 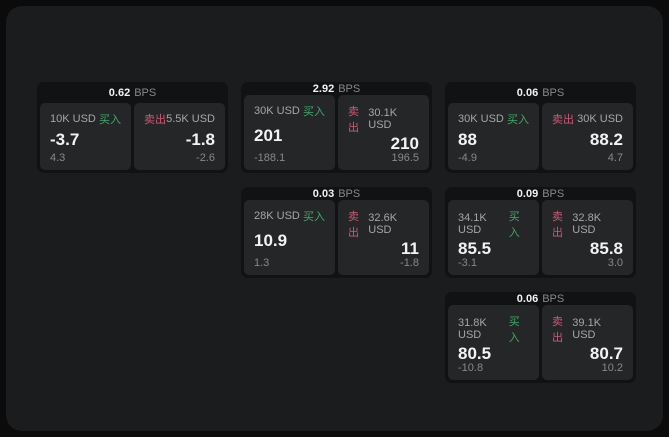 What do you see at coordinates (467, 139) in the screenshot?
I see `buy-price: 88` at bounding box center [467, 139].